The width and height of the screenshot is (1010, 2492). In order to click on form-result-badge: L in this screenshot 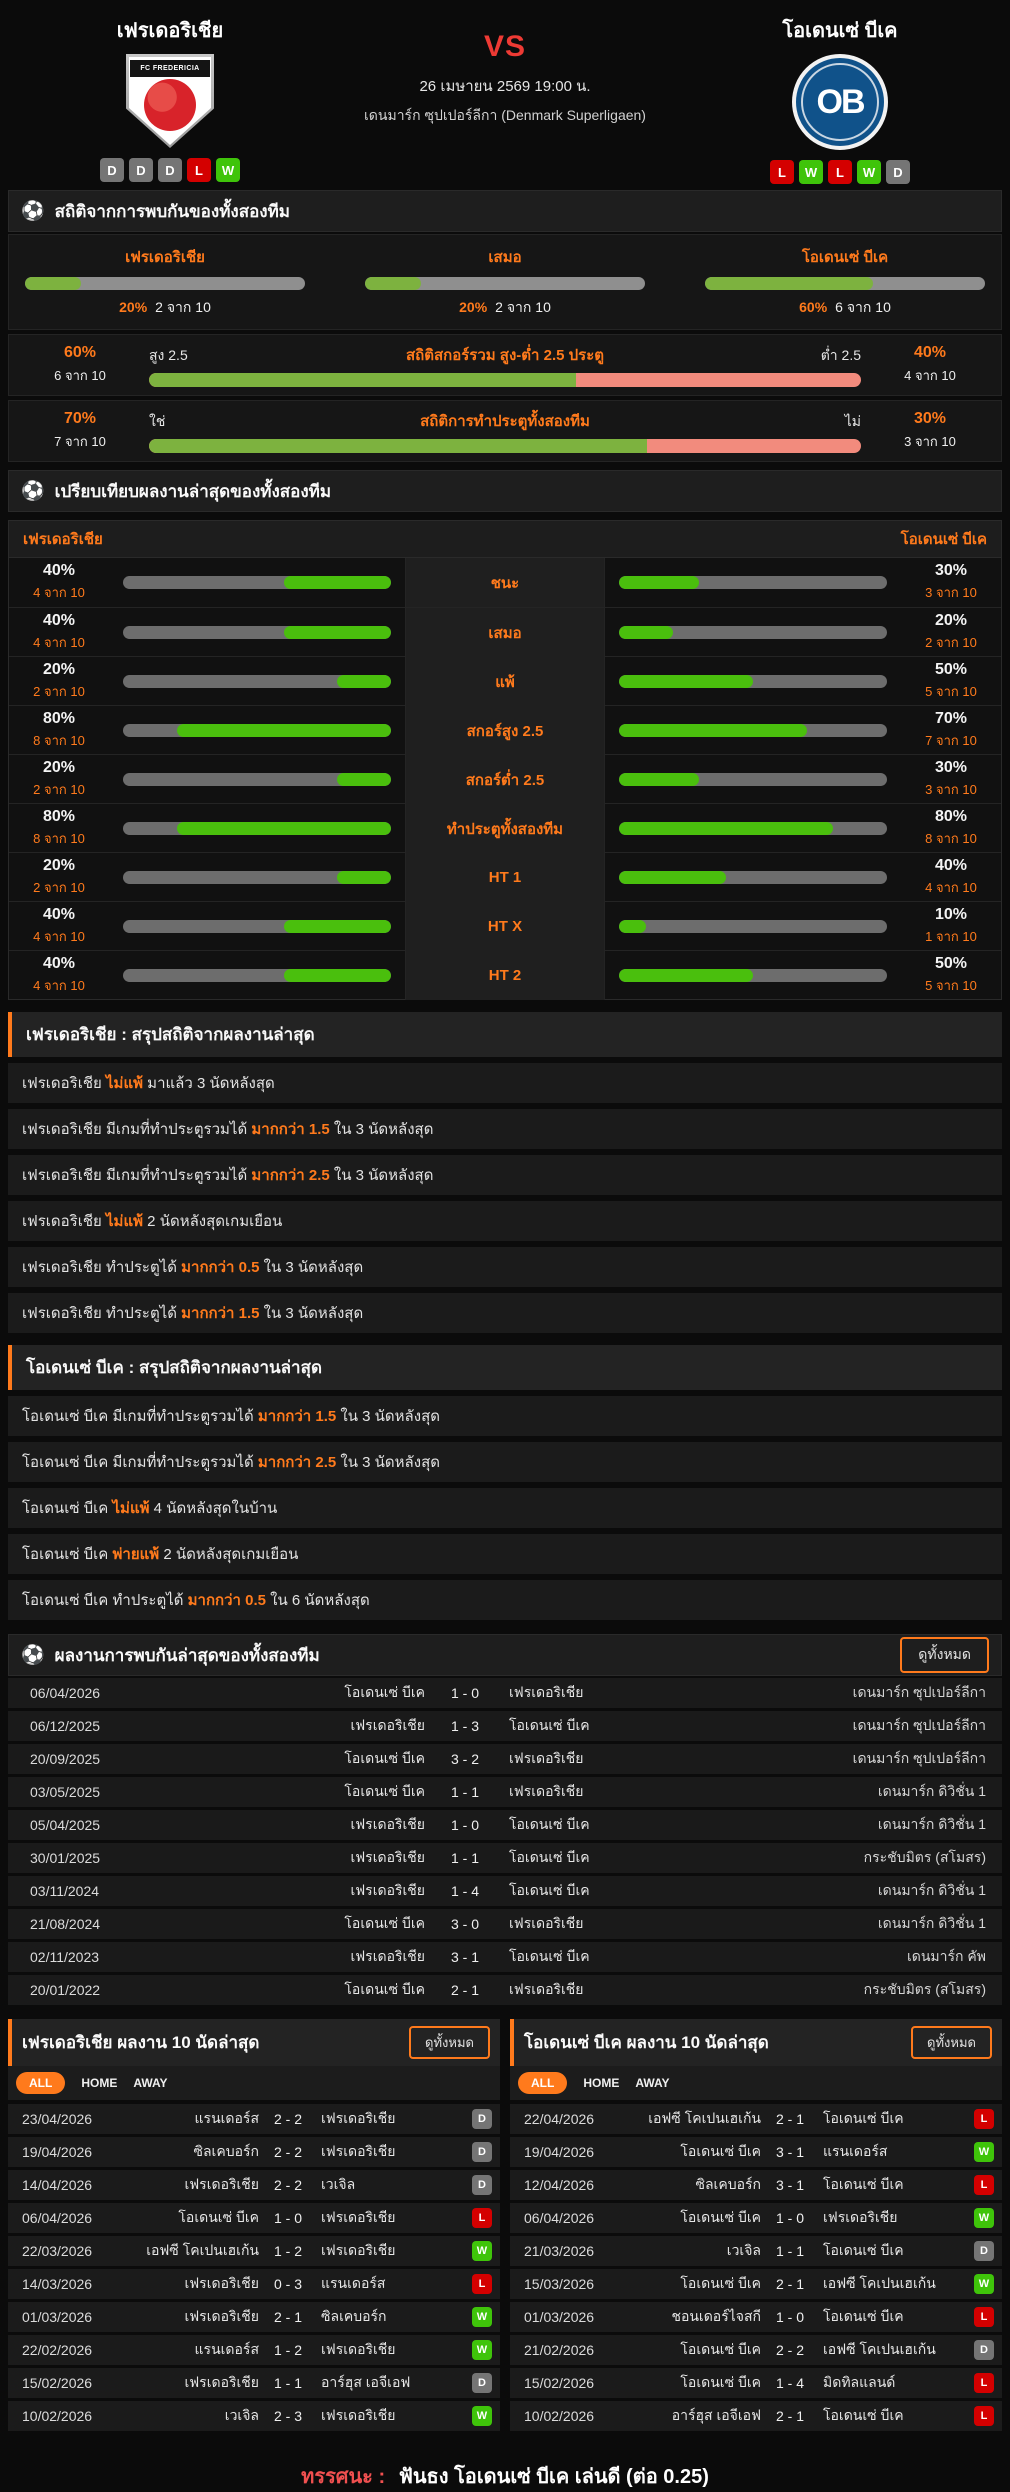, I will do `click(199, 170)`.